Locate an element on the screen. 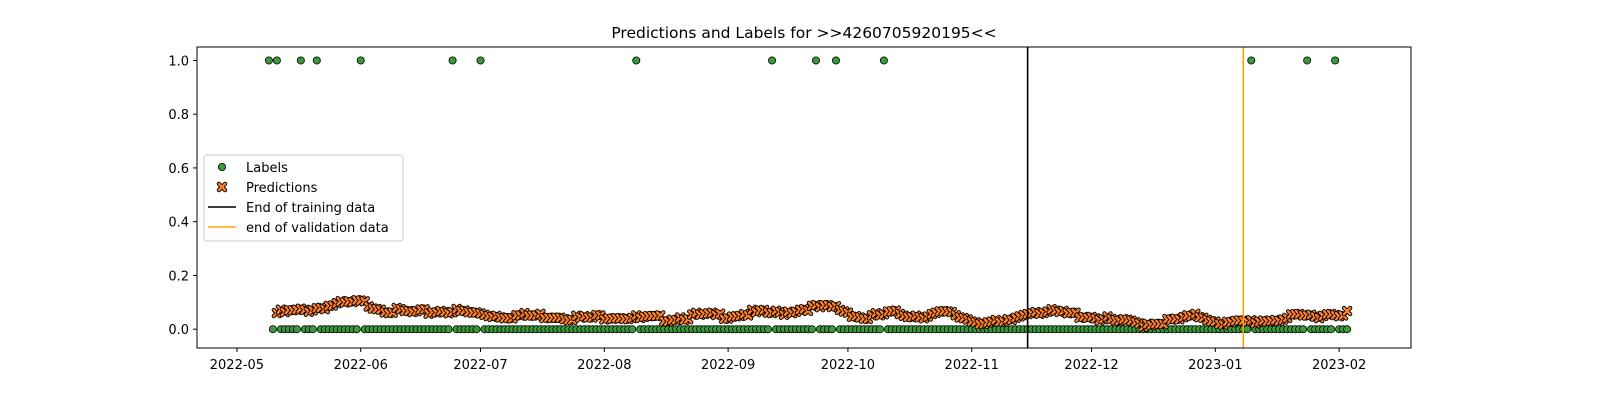 This screenshot has width=1600, height=404. y-tick-label: 1.0 is located at coordinates (178, 61).